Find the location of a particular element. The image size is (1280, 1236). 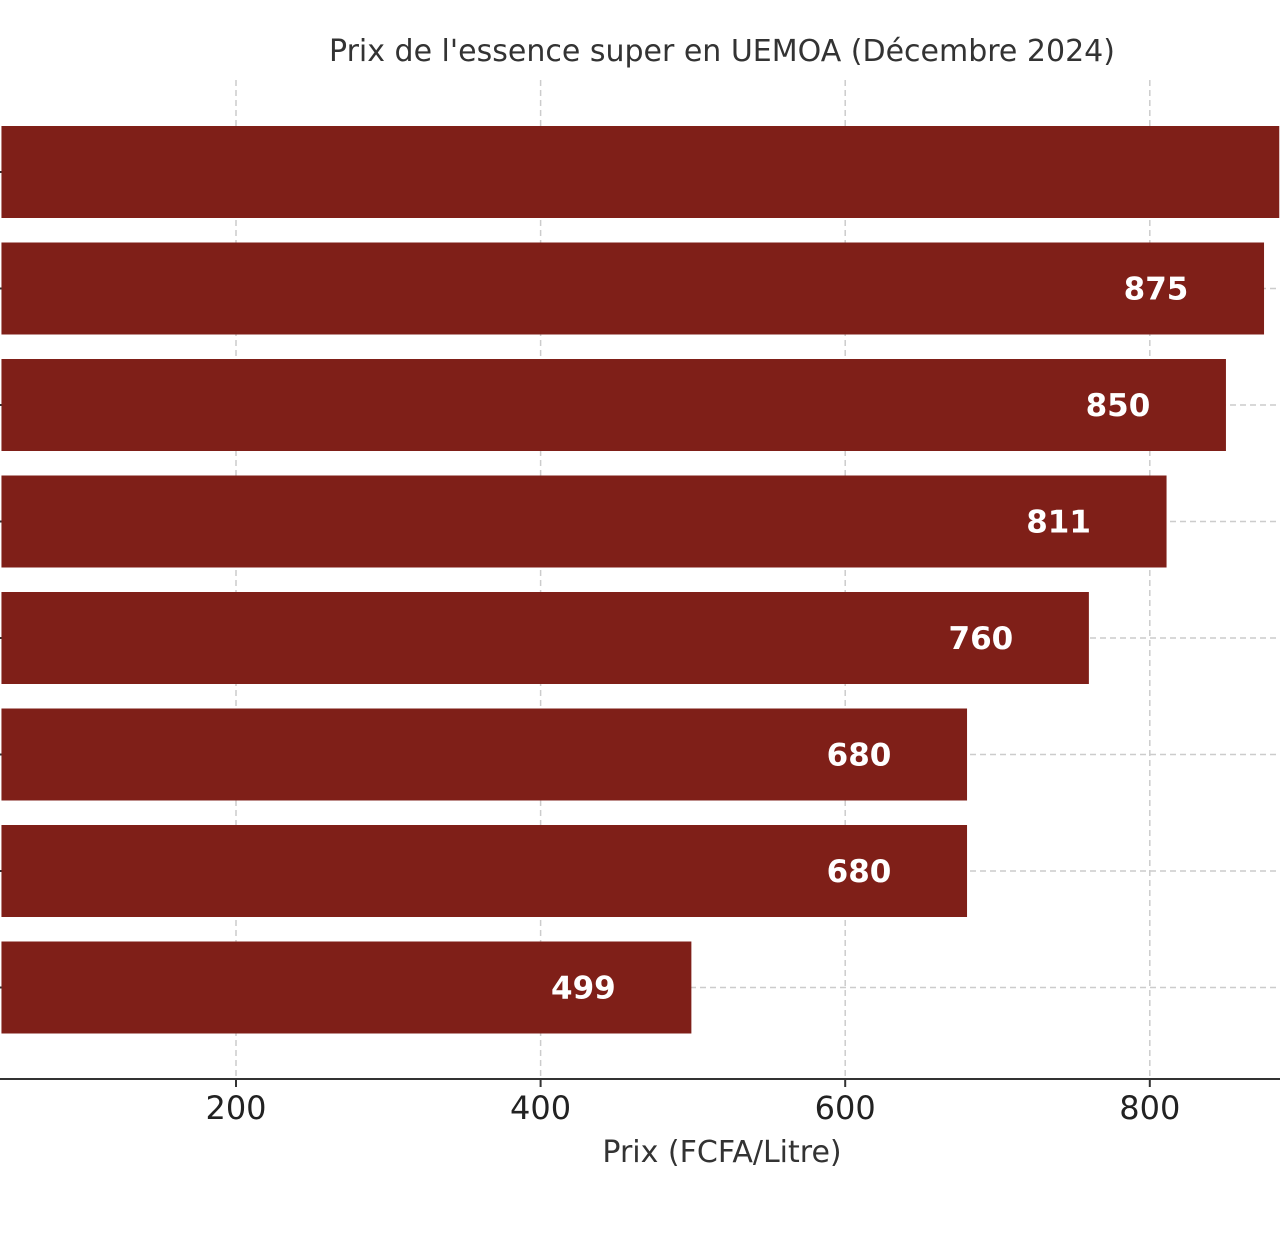

x-tick-label: 200 is located at coordinates (235, 1108).